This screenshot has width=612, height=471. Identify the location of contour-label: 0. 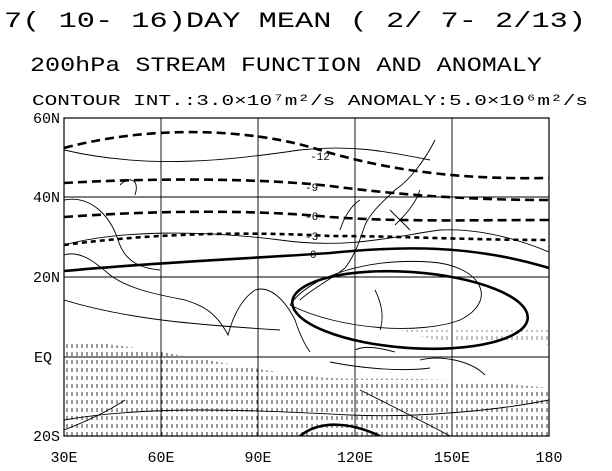
(313, 256).